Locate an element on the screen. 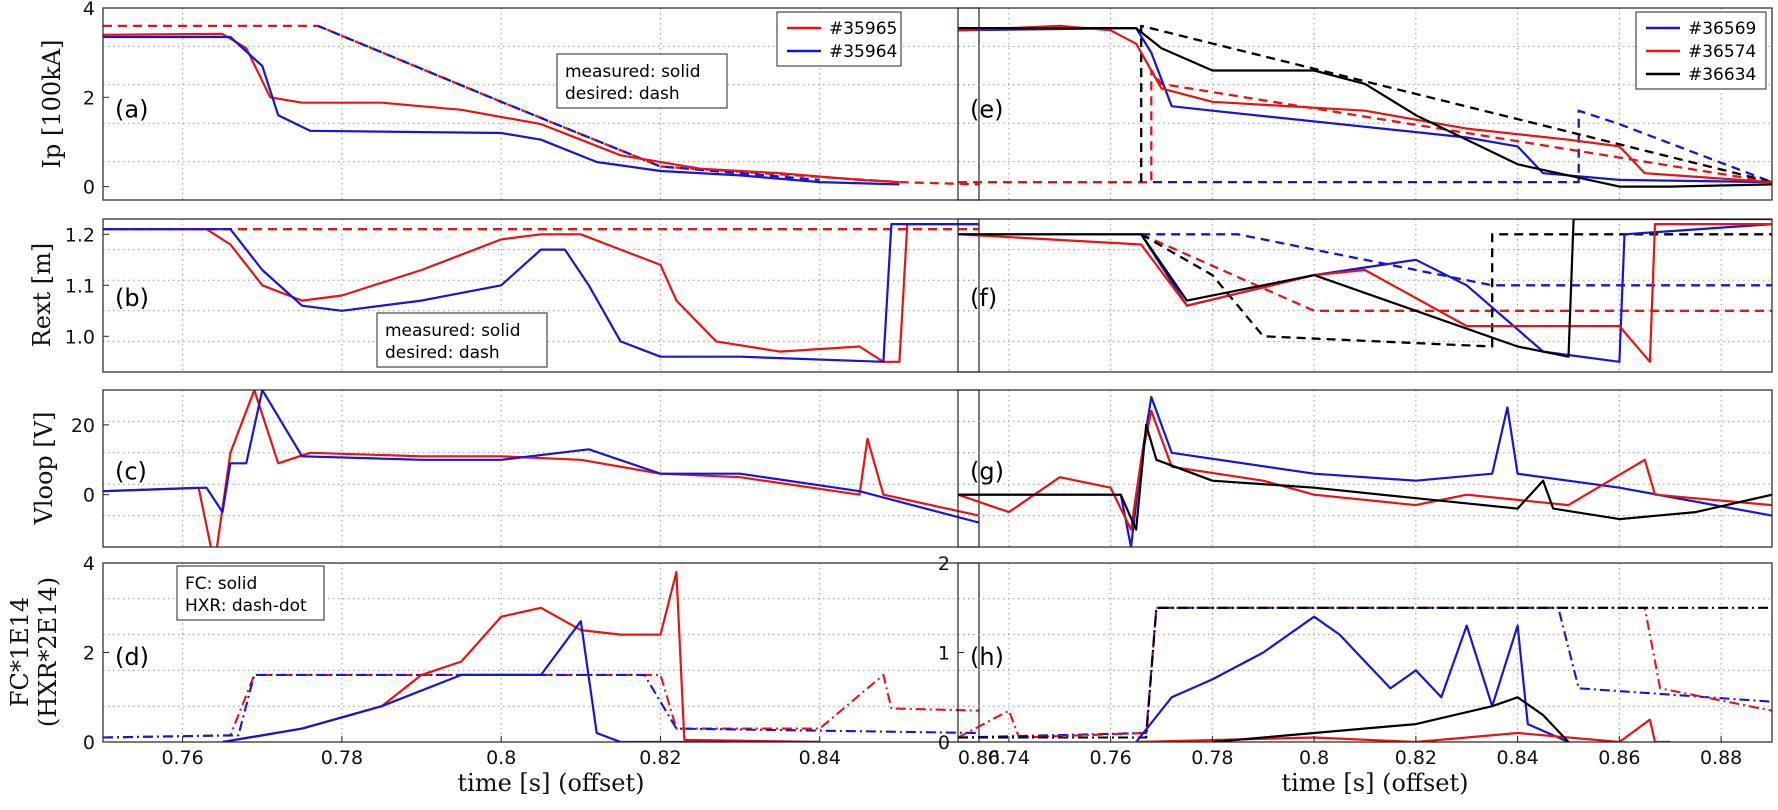 The image size is (1778, 810). series-35965-desired is located at coordinates (541, 105).